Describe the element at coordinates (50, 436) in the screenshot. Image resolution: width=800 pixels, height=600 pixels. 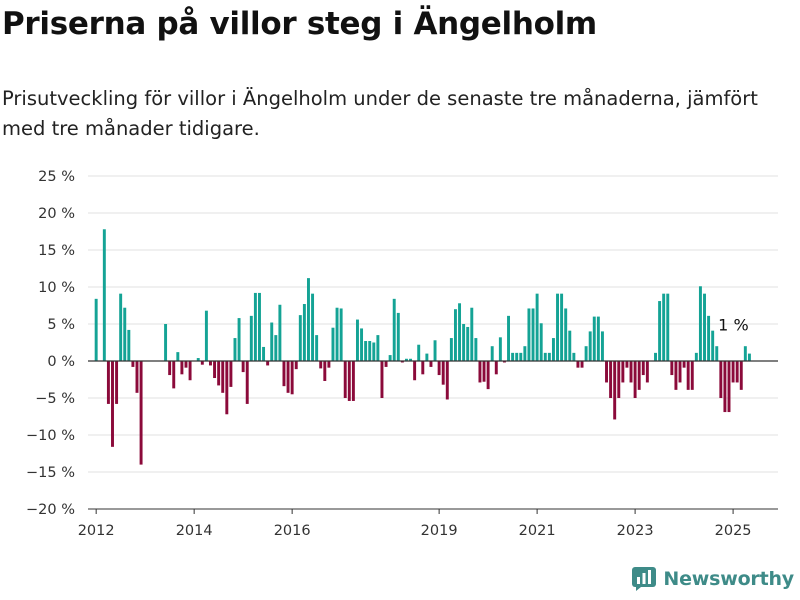
I see `y-tick-label: −10 %` at that location.